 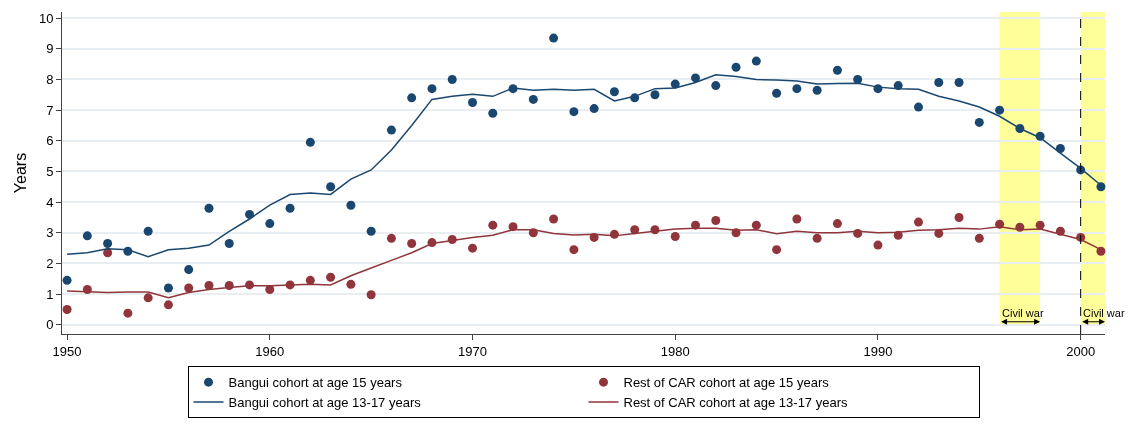 I want to click on x-tick-label: 1950, so click(x=67, y=351).